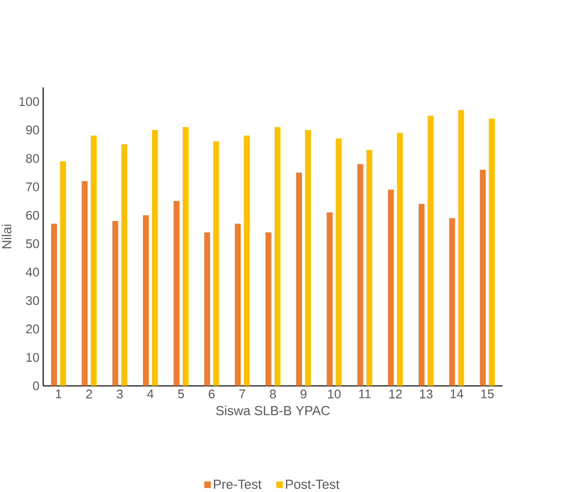  Describe the element at coordinates (238, 485) in the screenshot. I see `legend-label: Pre-Test` at that location.